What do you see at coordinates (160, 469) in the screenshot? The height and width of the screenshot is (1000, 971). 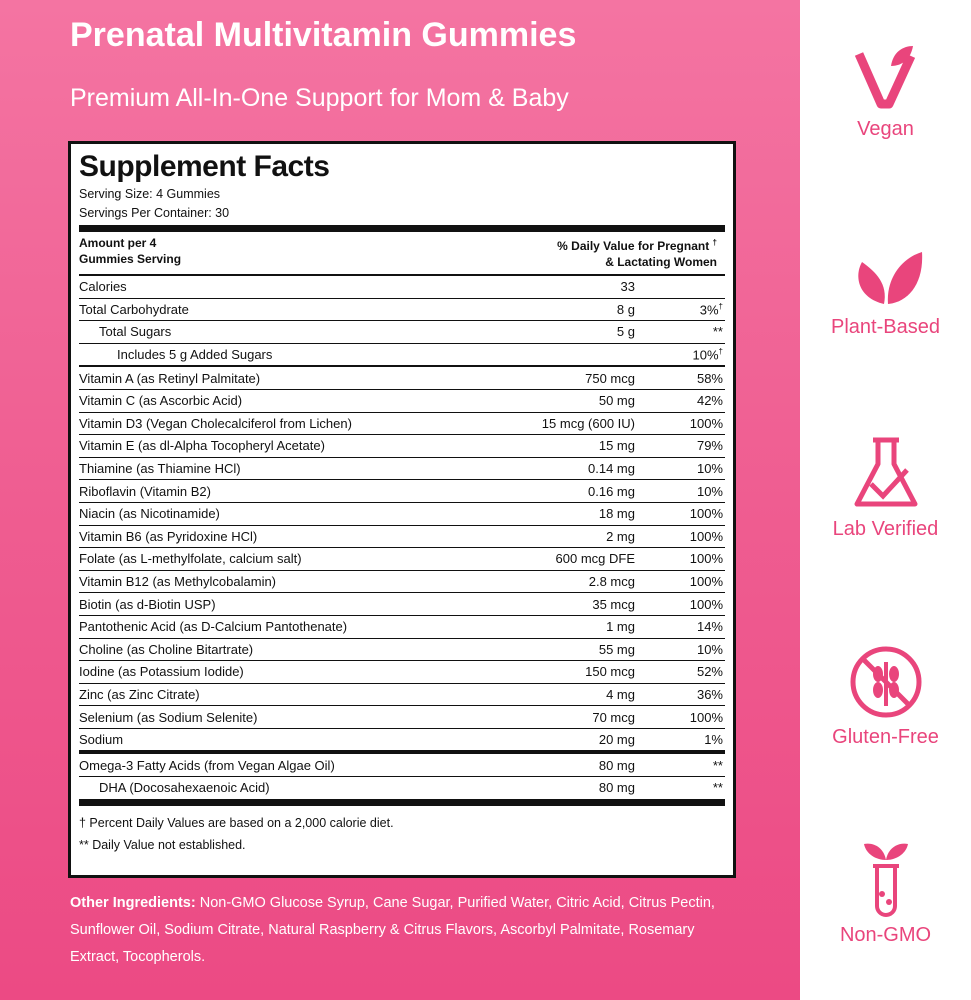 I see `nutrient-name: Thiamine (as Thiamine HCl)` at bounding box center [160, 469].